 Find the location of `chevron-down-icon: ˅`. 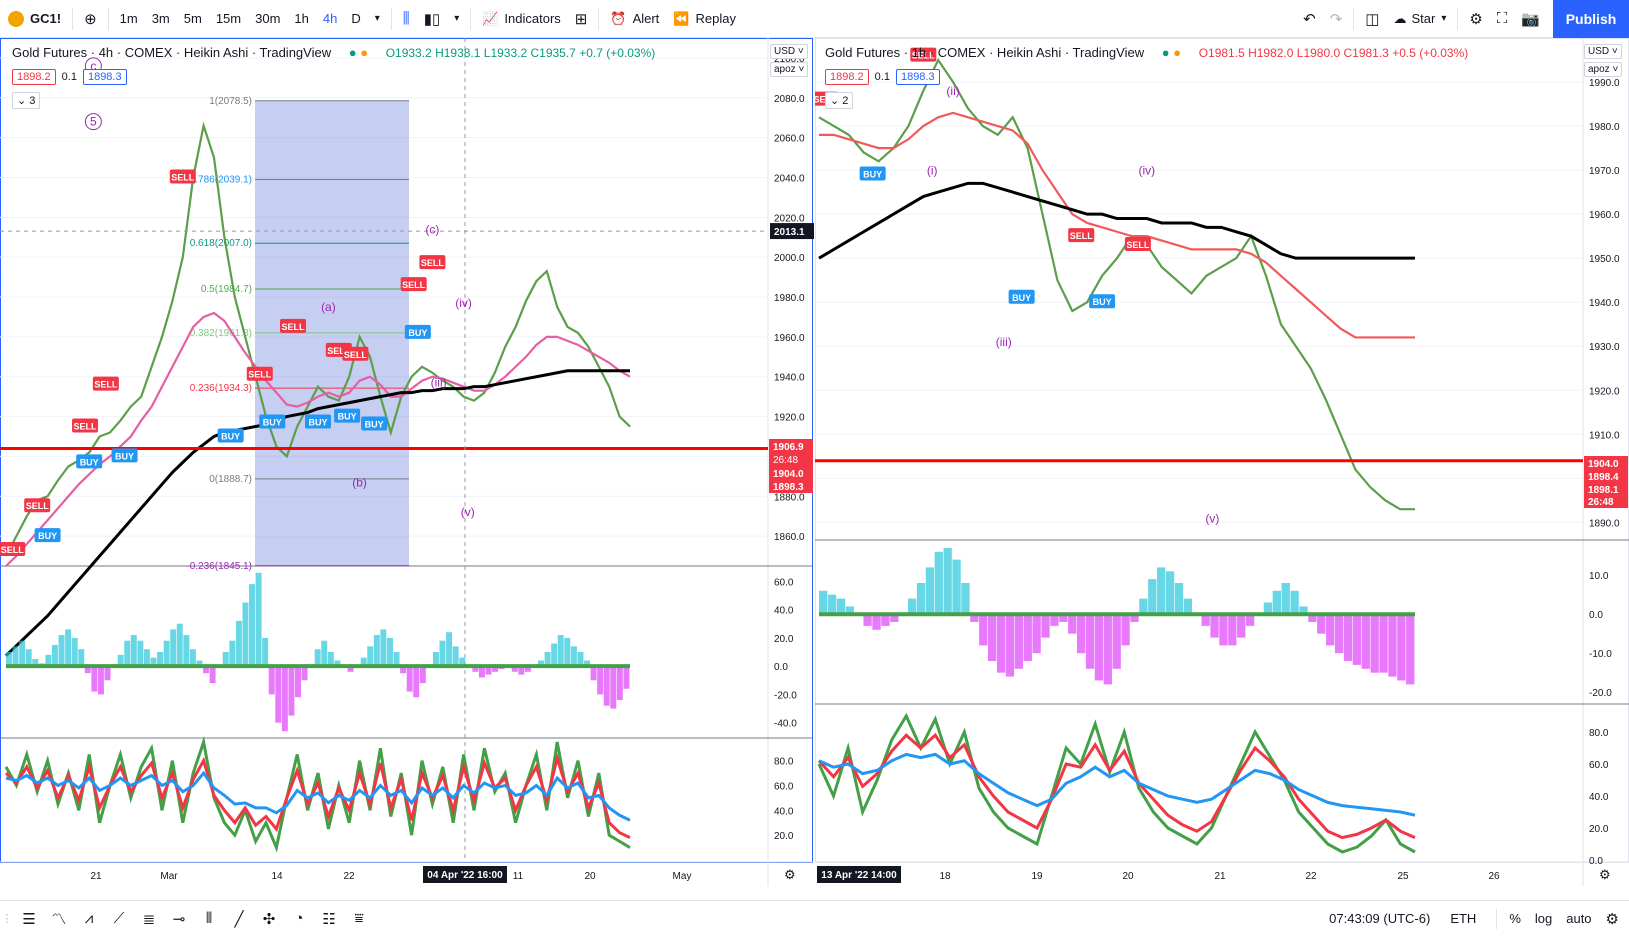

chevron-down-icon: ˅ is located at coordinates (1614, 51).